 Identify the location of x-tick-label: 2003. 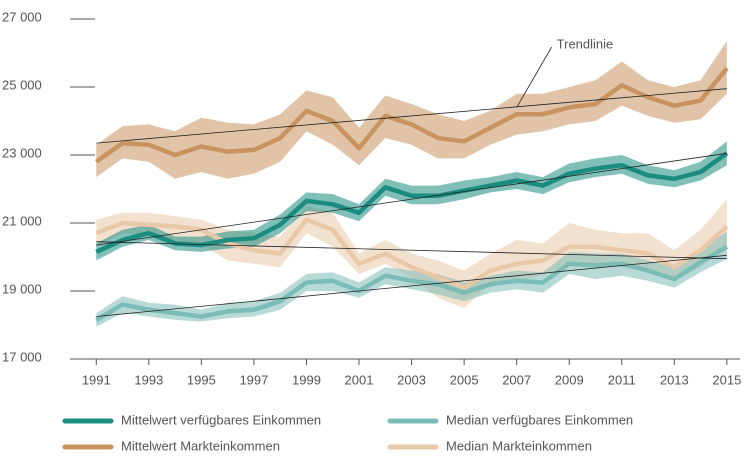
(411, 379).